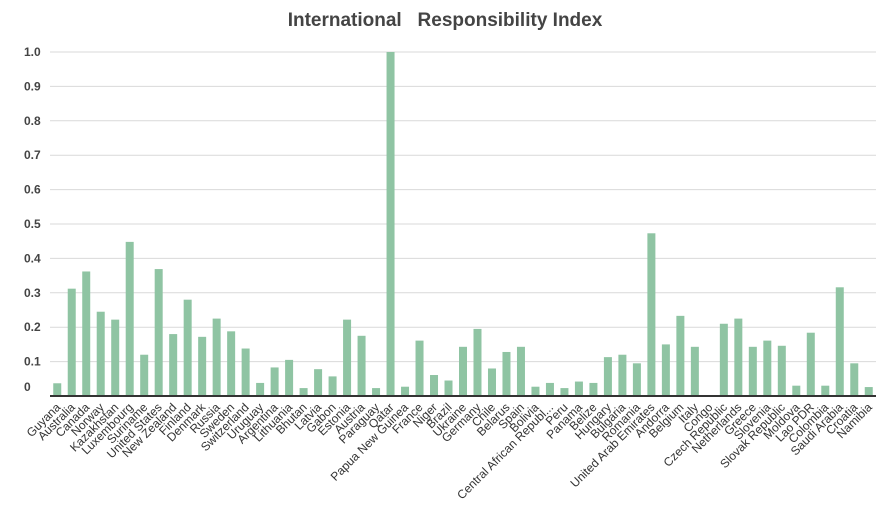 The image size is (890, 507). What do you see at coordinates (32, 327) in the screenshot?
I see `y-tick-label: 0.2` at bounding box center [32, 327].